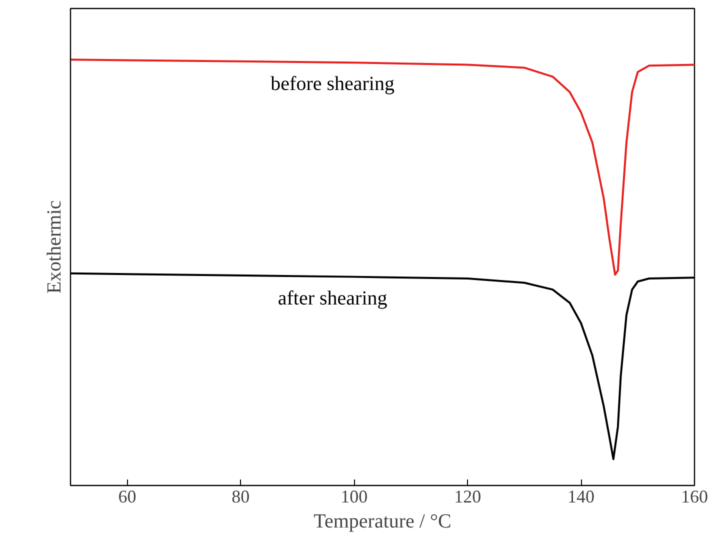 This screenshot has width=718, height=545. I want to click on series-label: before shearing, so click(332, 84).